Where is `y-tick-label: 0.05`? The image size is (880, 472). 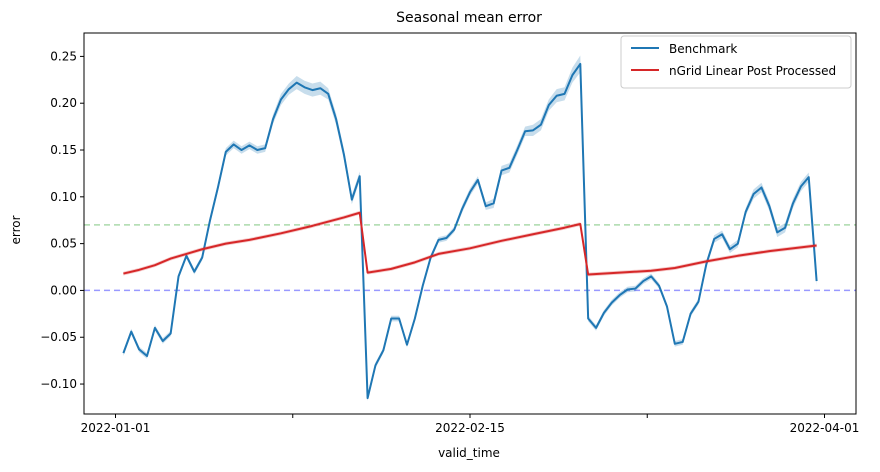 y-tick-label: 0.05 is located at coordinates (63, 244).